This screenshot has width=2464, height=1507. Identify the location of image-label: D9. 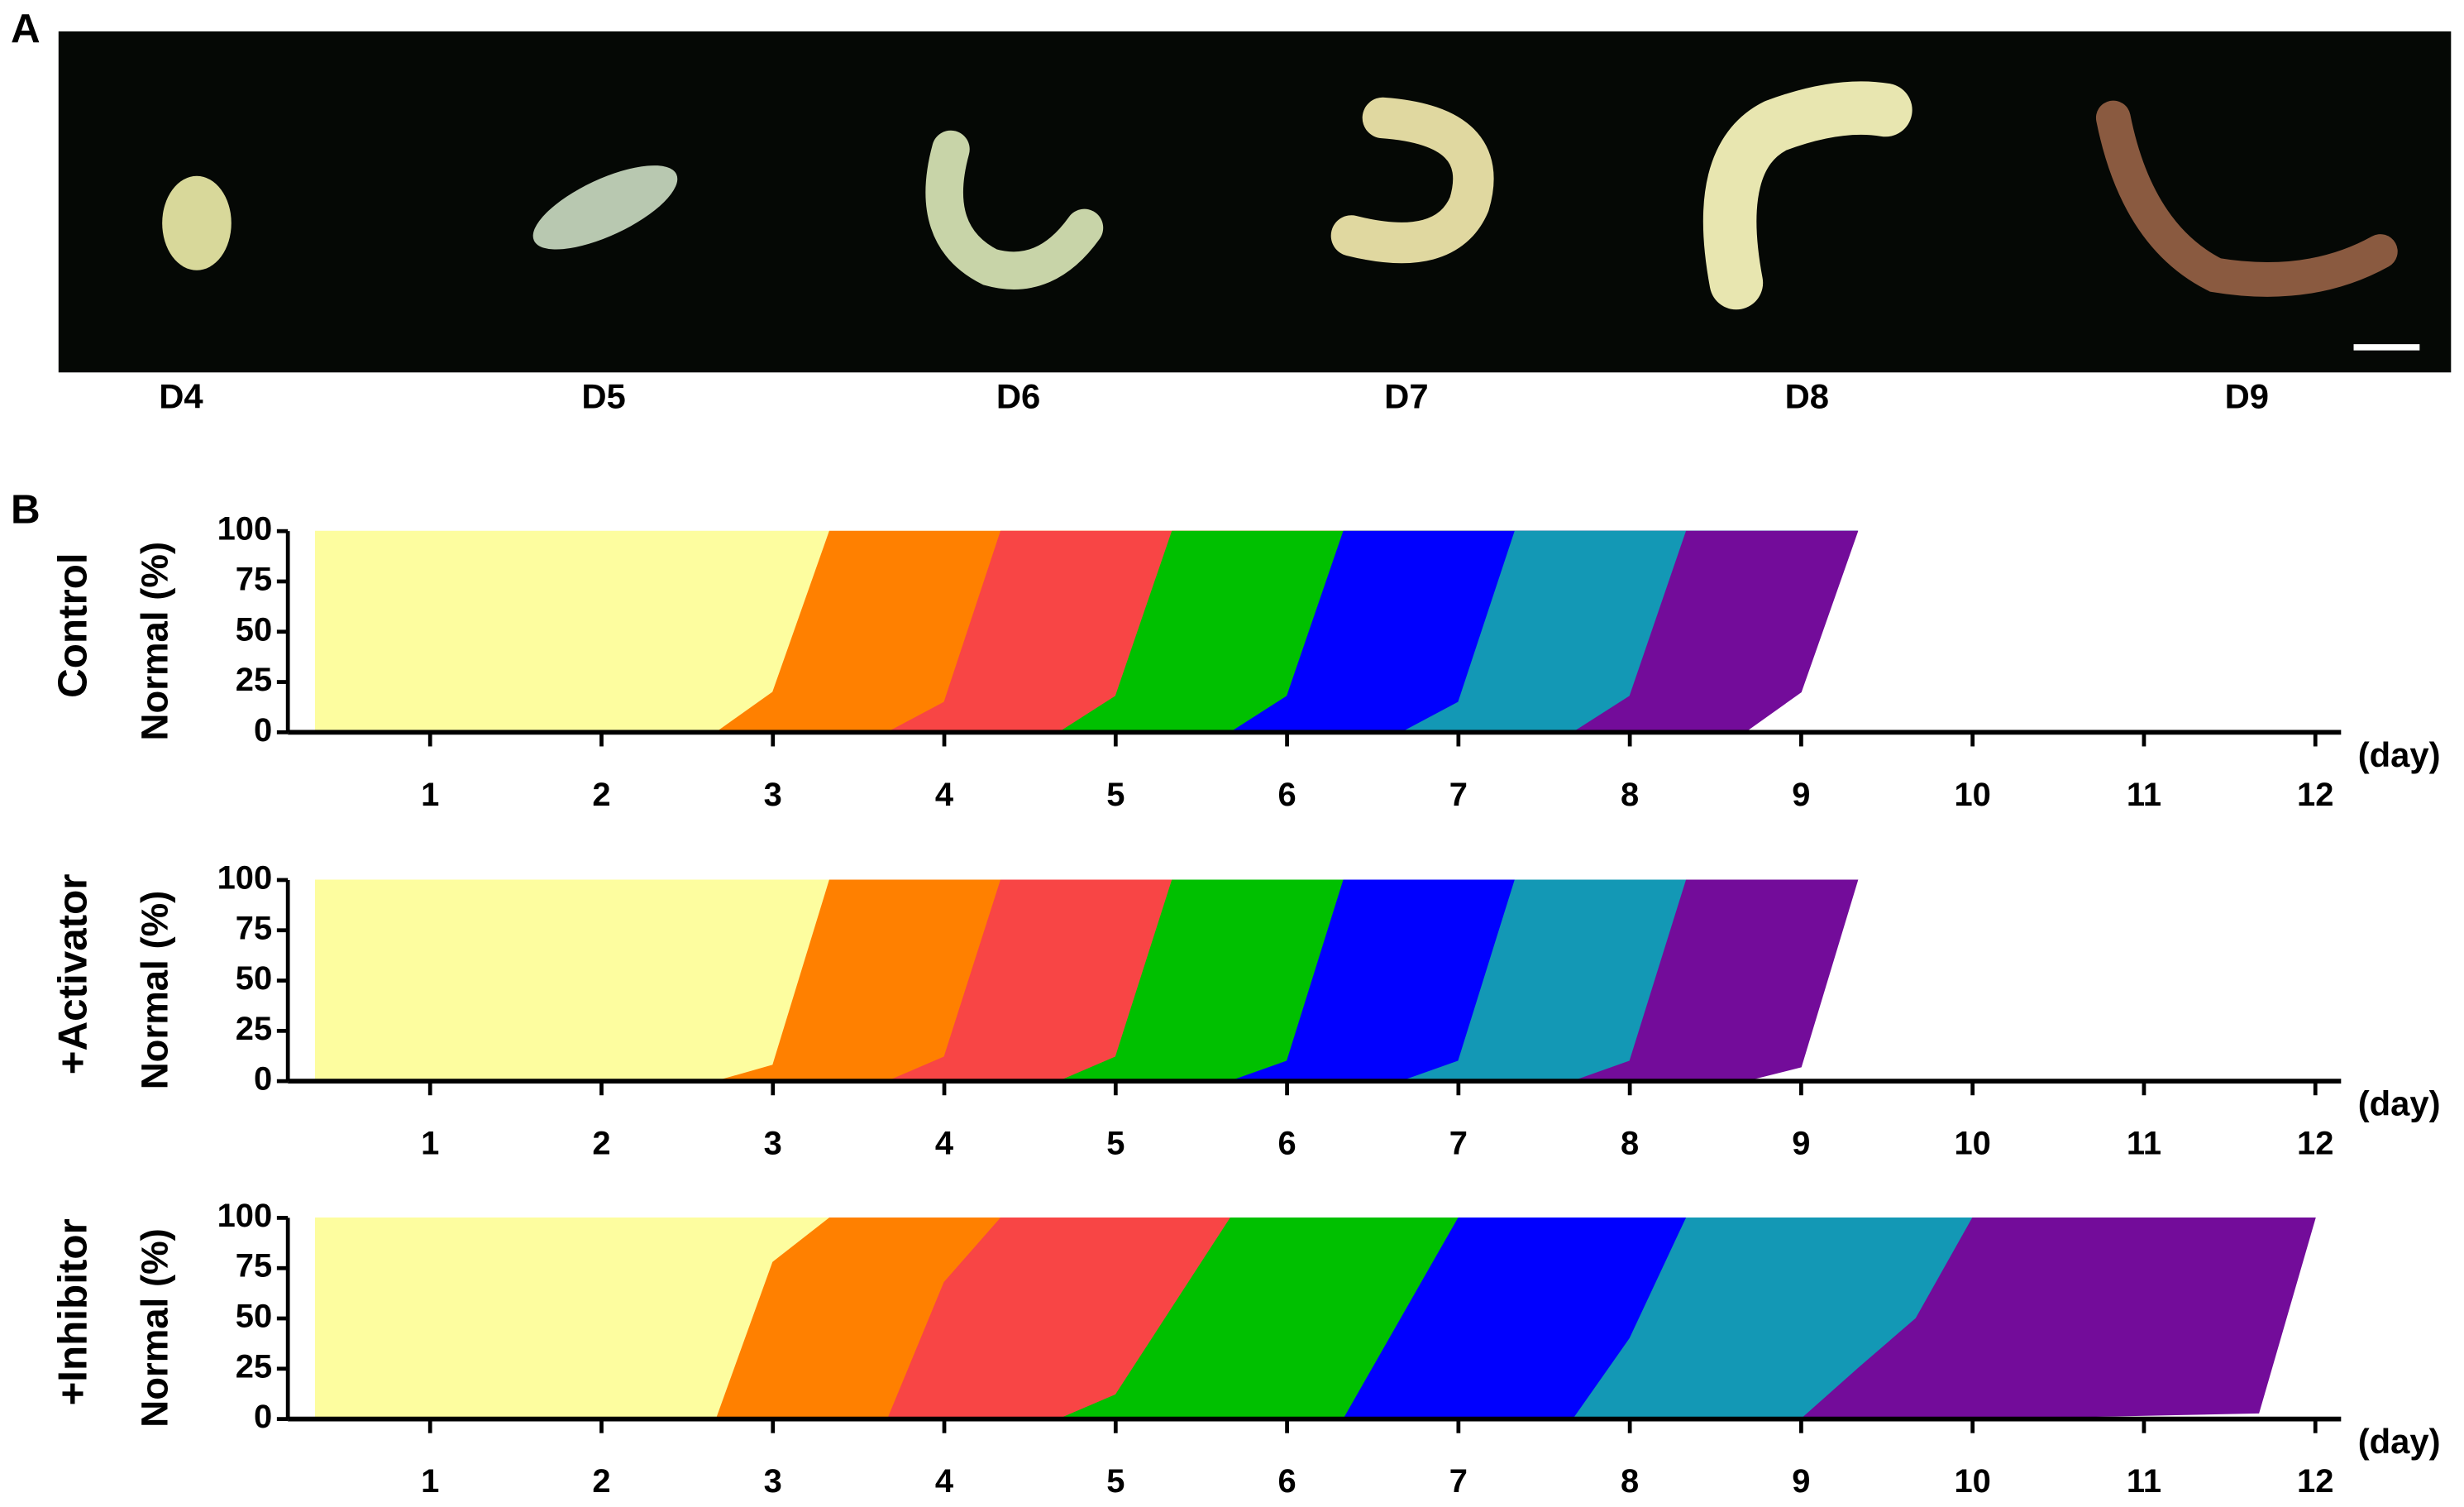
(2247, 397).